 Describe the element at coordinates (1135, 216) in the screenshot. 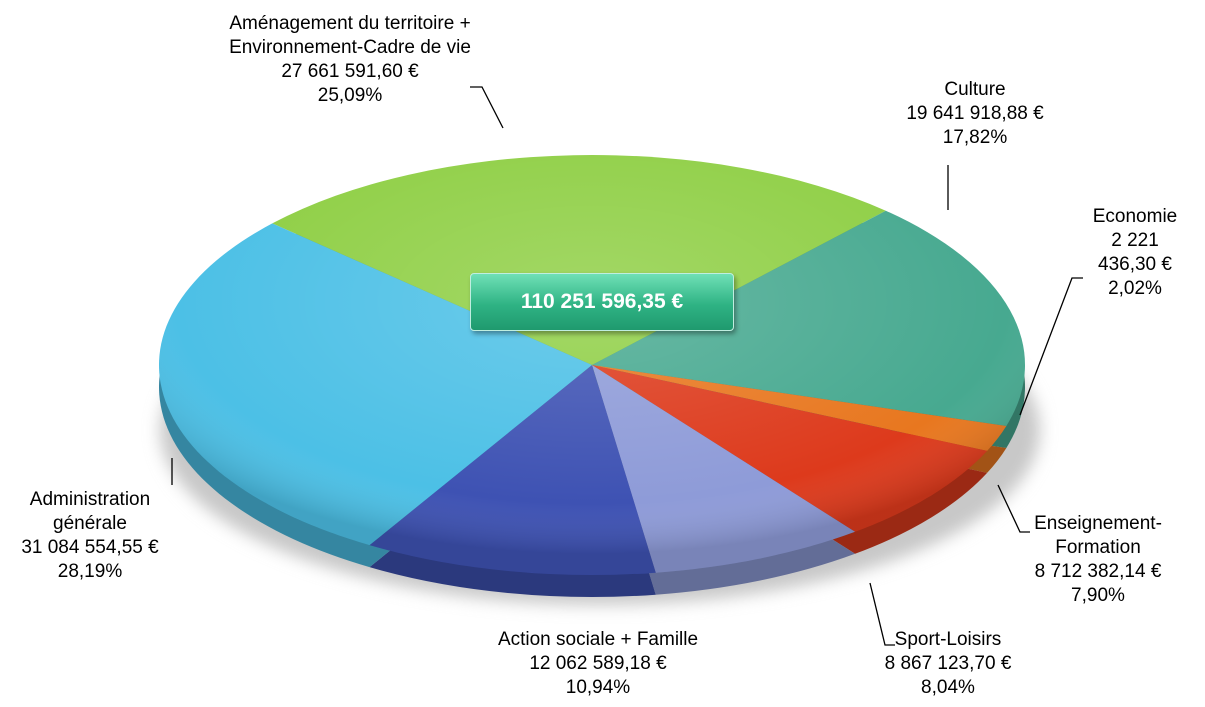

I see `category-label: Economie` at that location.